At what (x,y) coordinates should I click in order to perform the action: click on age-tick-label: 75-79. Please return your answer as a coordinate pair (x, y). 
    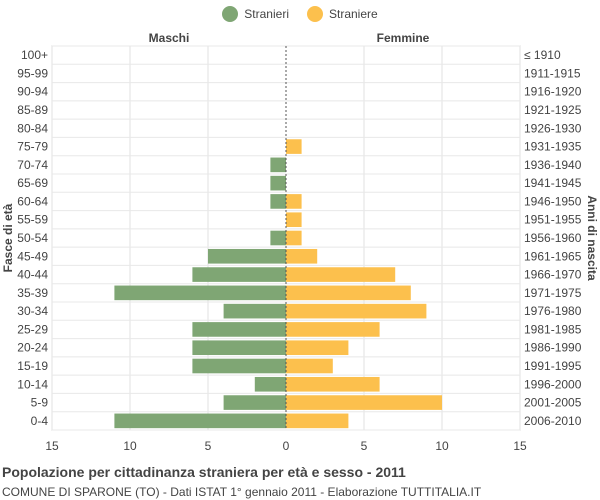
    Looking at the image, I should click on (32, 147).